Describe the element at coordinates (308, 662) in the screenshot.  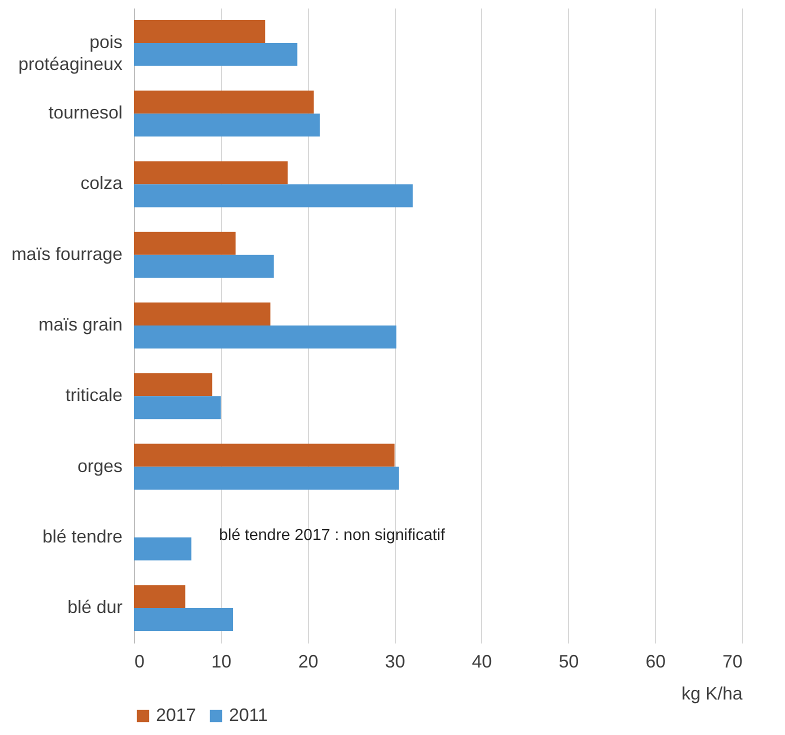
I see `x-tick-label: 20` at that location.